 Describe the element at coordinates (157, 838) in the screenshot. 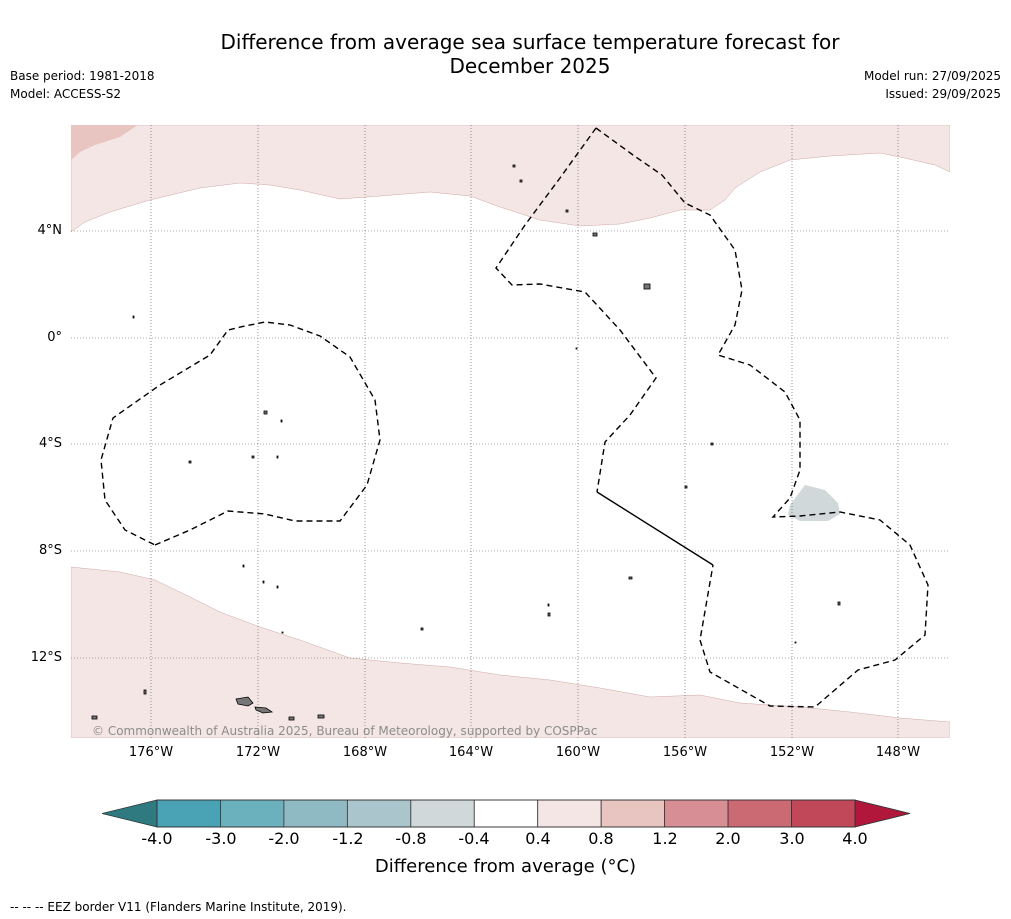

I see `colorbar-label: -4.0` at that location.